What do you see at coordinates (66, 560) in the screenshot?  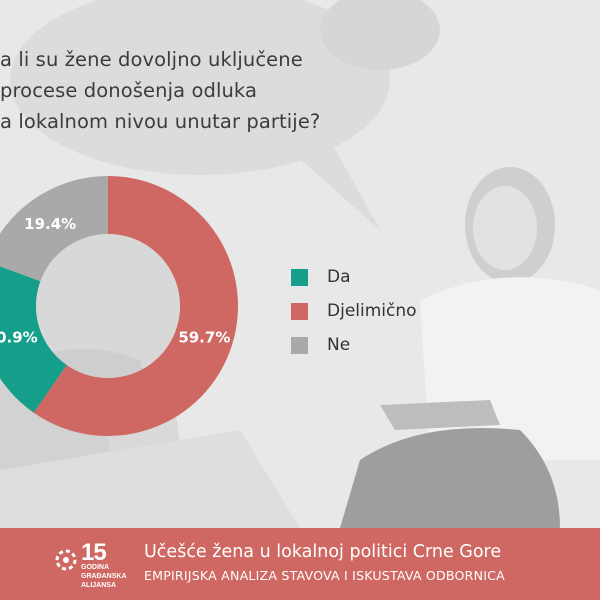 I see `gradjanska-alijansa-logo-icon` at bounding box center [66, 560].